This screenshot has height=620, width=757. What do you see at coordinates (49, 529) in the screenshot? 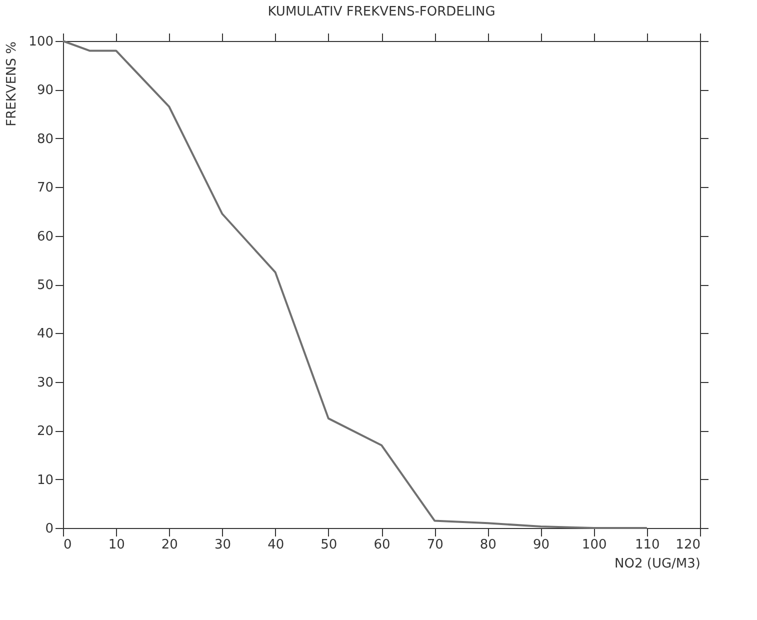
I see `y-tick-label: 0` at bounding box center [49, 529].